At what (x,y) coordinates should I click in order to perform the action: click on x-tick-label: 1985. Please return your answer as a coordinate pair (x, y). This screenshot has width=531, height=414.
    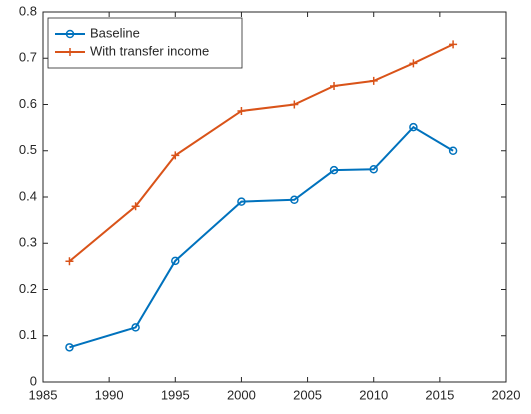
    Looking at the image, I should click on (43, 394).